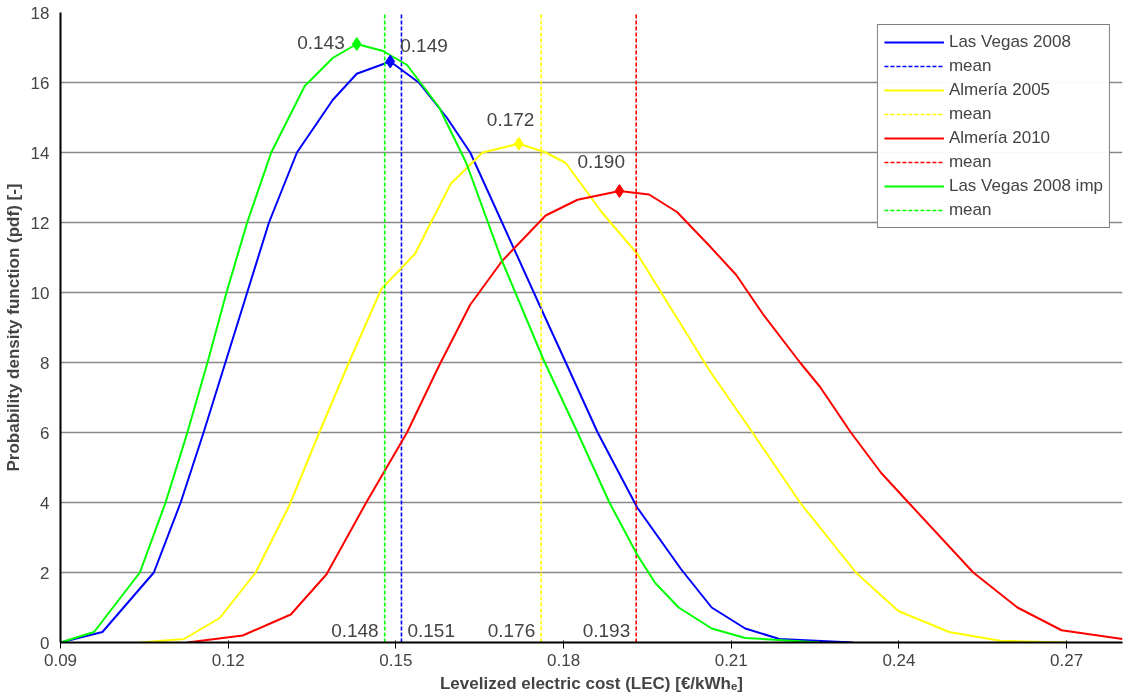 The image size is (1137, 700). I want to click on annotation: 0.143, so click(321, 42).